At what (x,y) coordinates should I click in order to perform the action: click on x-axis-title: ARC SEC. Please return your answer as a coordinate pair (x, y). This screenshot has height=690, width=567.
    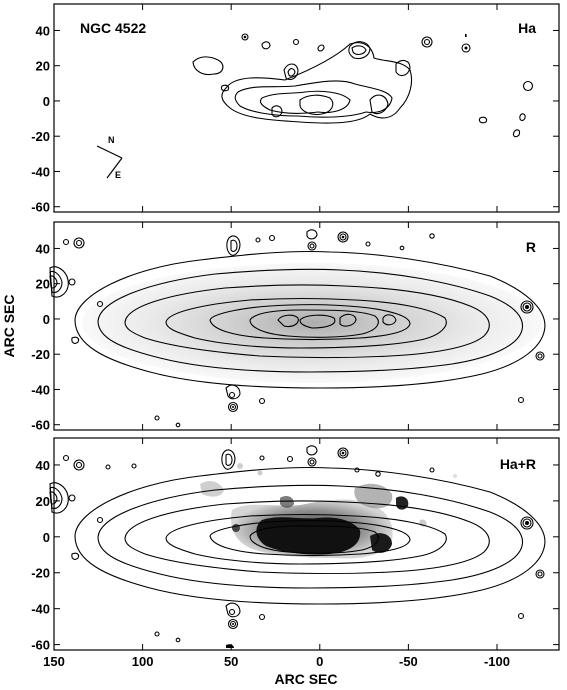
    Looking at the image, I should click on (305, 679).